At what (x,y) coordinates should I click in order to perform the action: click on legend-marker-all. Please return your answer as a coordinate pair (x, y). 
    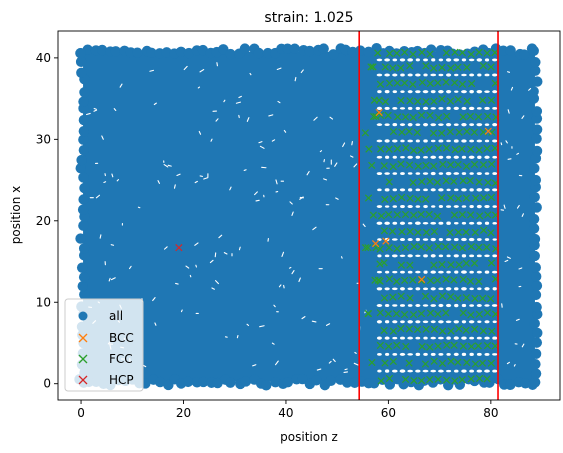
    Looking at the image, I should click on (83, 316).